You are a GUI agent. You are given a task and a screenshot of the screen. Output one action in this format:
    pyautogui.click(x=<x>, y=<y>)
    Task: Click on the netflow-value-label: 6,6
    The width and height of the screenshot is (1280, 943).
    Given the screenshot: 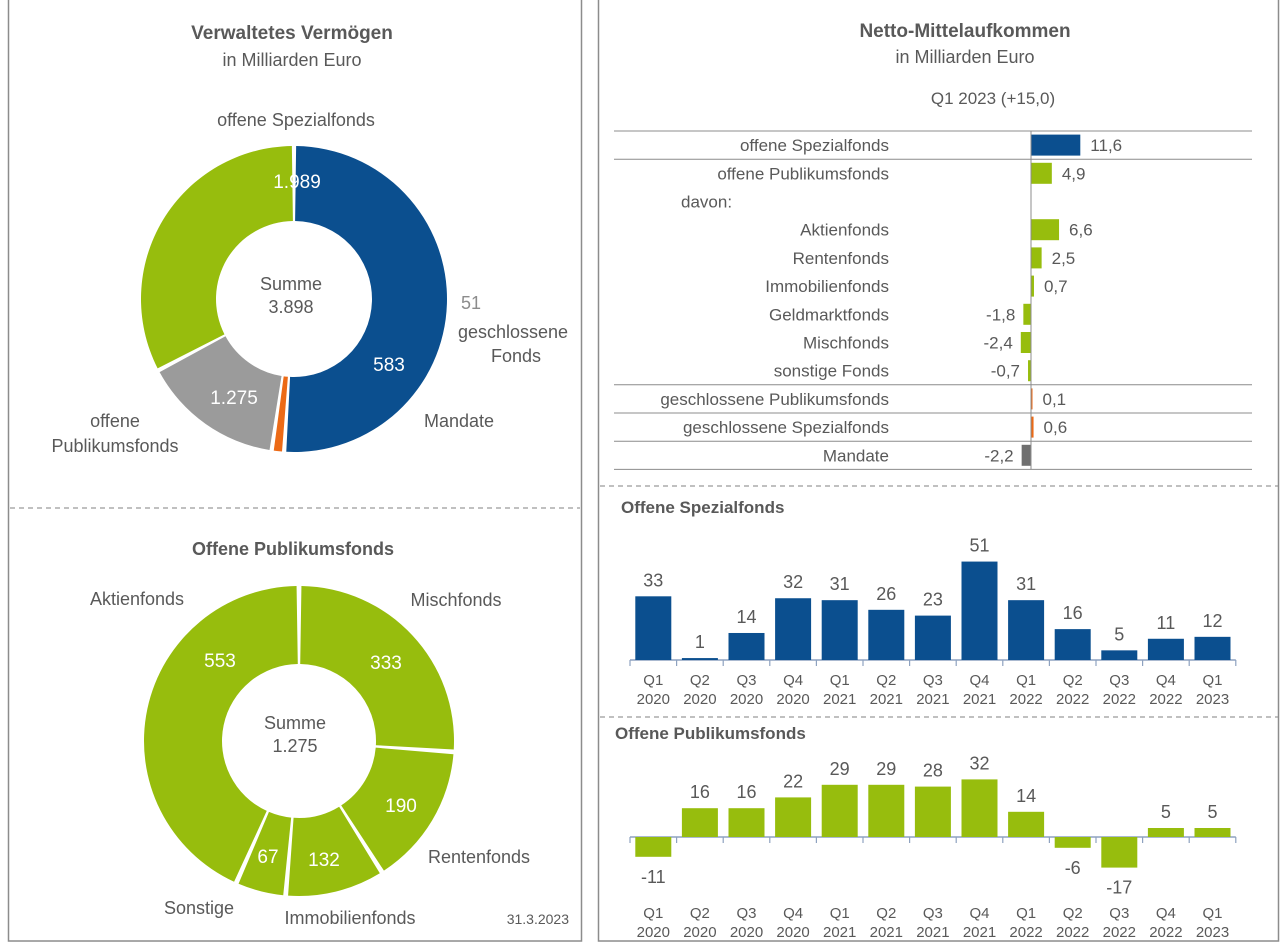 What is the action you would take?
    pyautogui.click(x=1081, y=230)
    